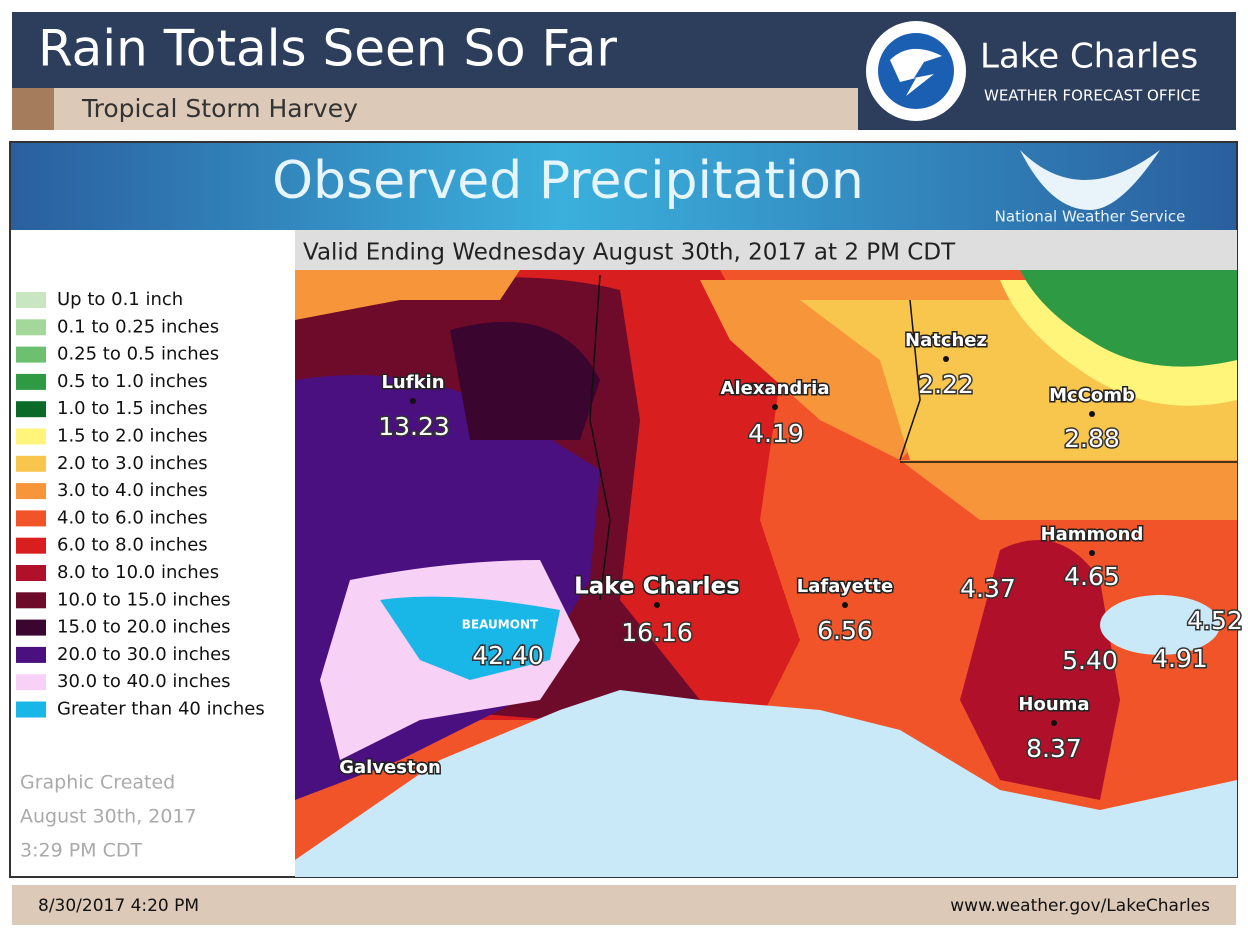 The height and width of the screenshot is (940, 1248). Describe the element at coordinates (412, 382) in the screenshot. I see `city-name: Lufkin` at that location.